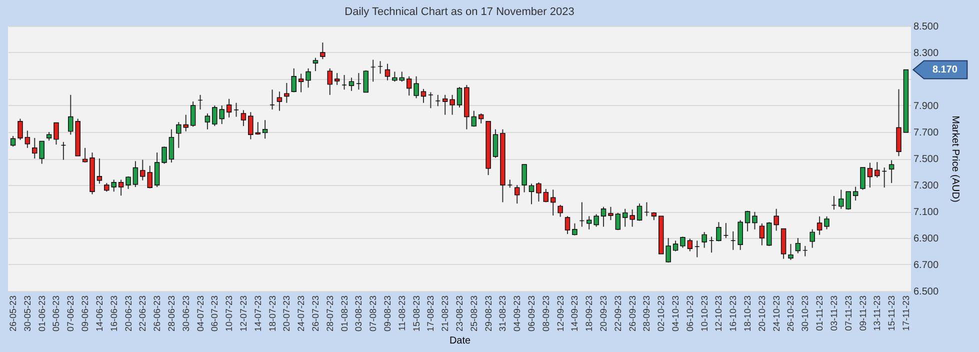 The width and height of the screenshot is (979, 352). What do you see at coordinates (926, 265) in the screenshot?
I see `y-tick-label: 6.700` at bounding box center [926, 265].